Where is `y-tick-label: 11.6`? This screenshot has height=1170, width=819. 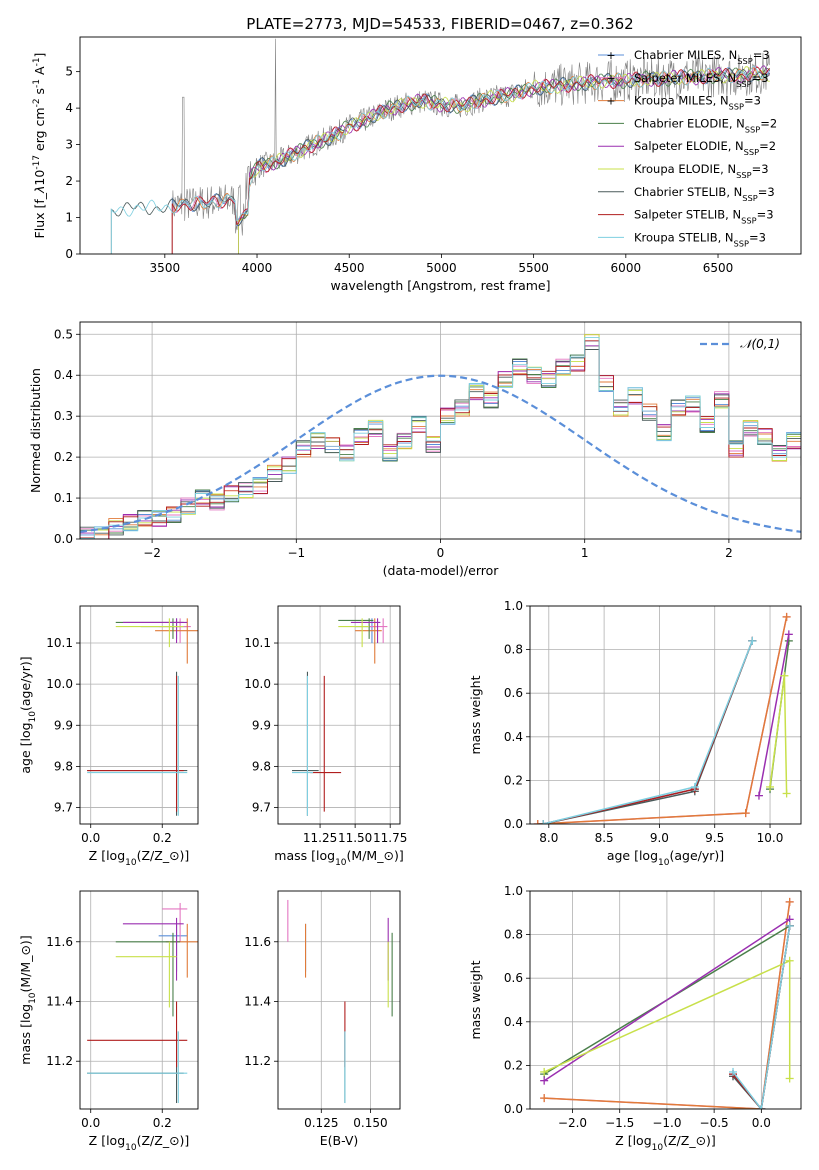 y-tick-label: 11.6 is located at coordinates (59, 942).